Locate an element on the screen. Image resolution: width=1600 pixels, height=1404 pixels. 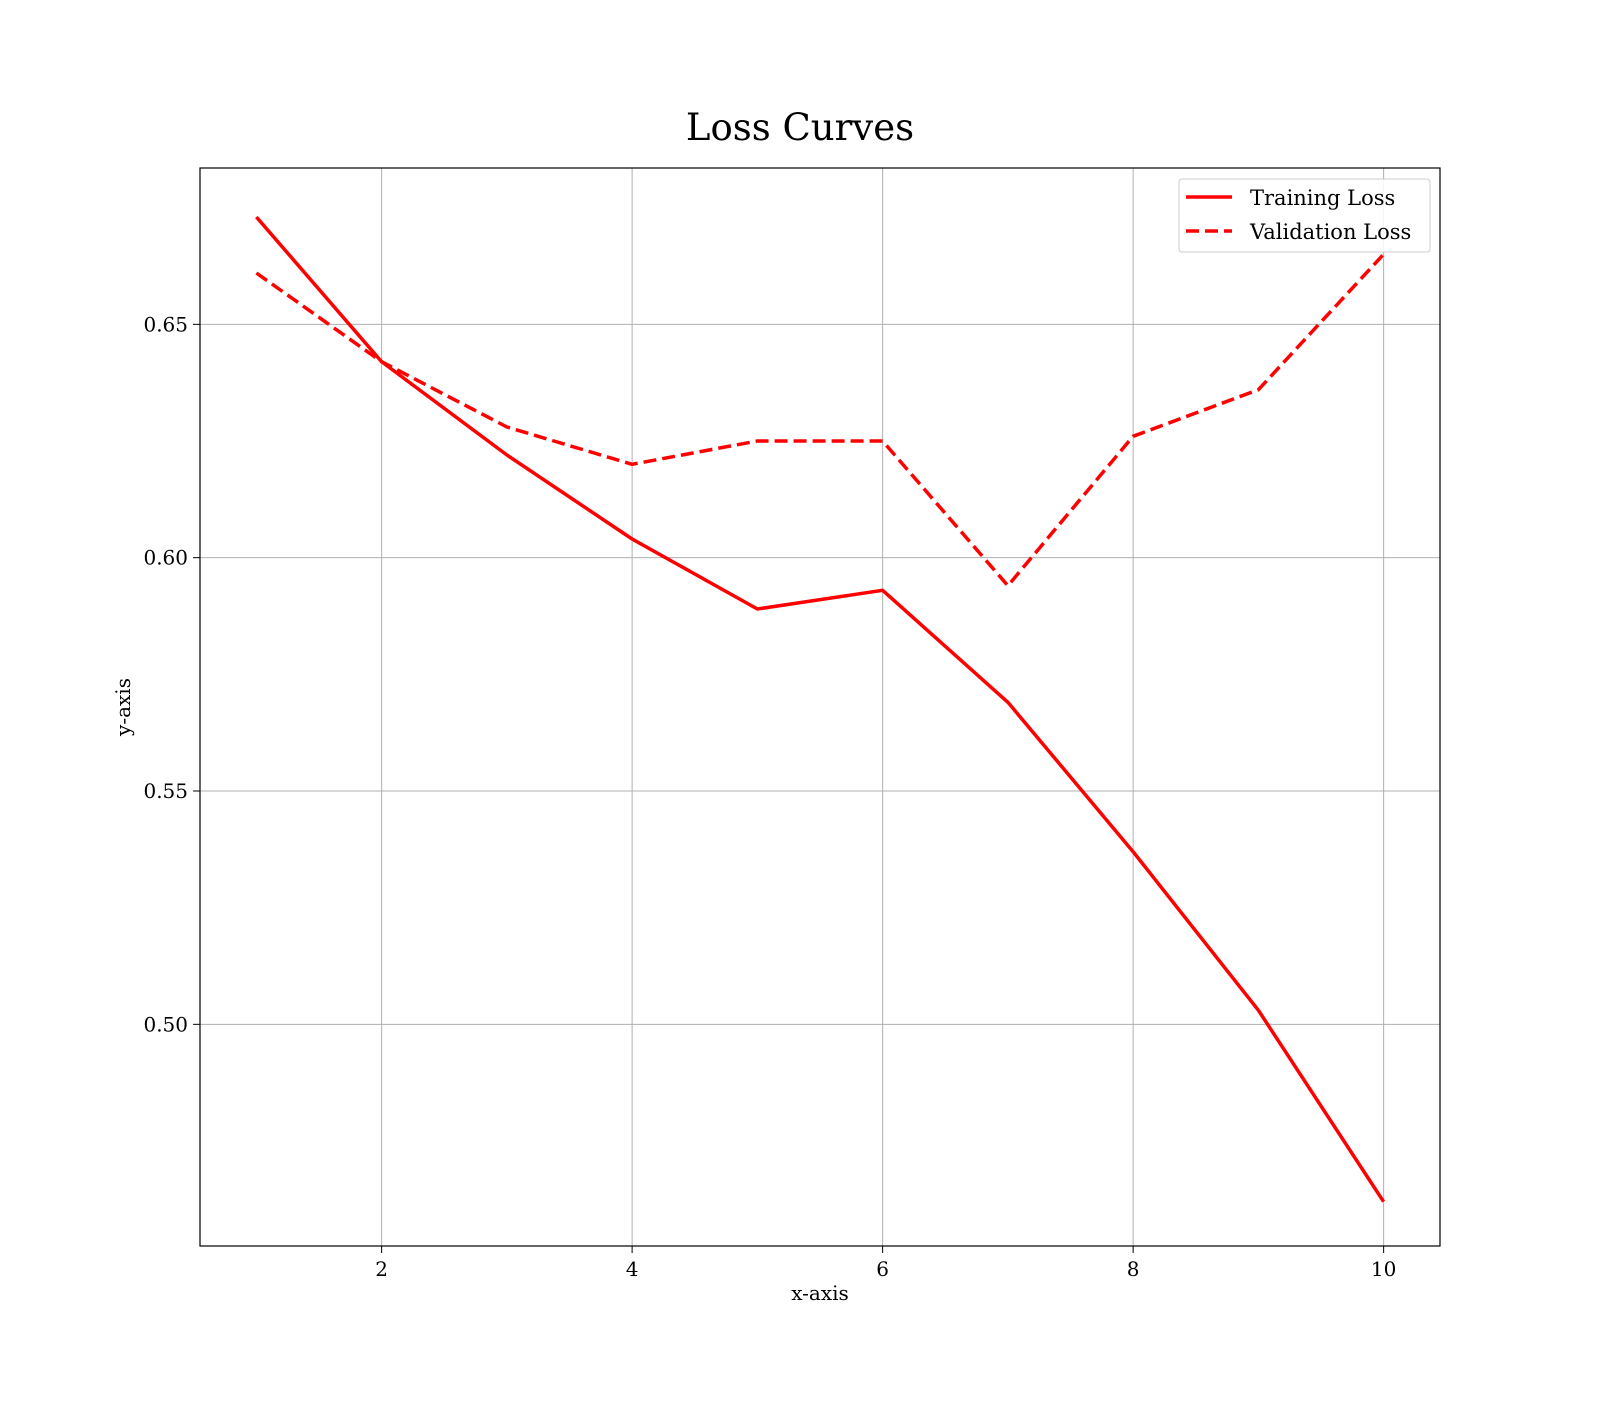
y-tick-label: 0.55 is located at coordinates (165, 791).